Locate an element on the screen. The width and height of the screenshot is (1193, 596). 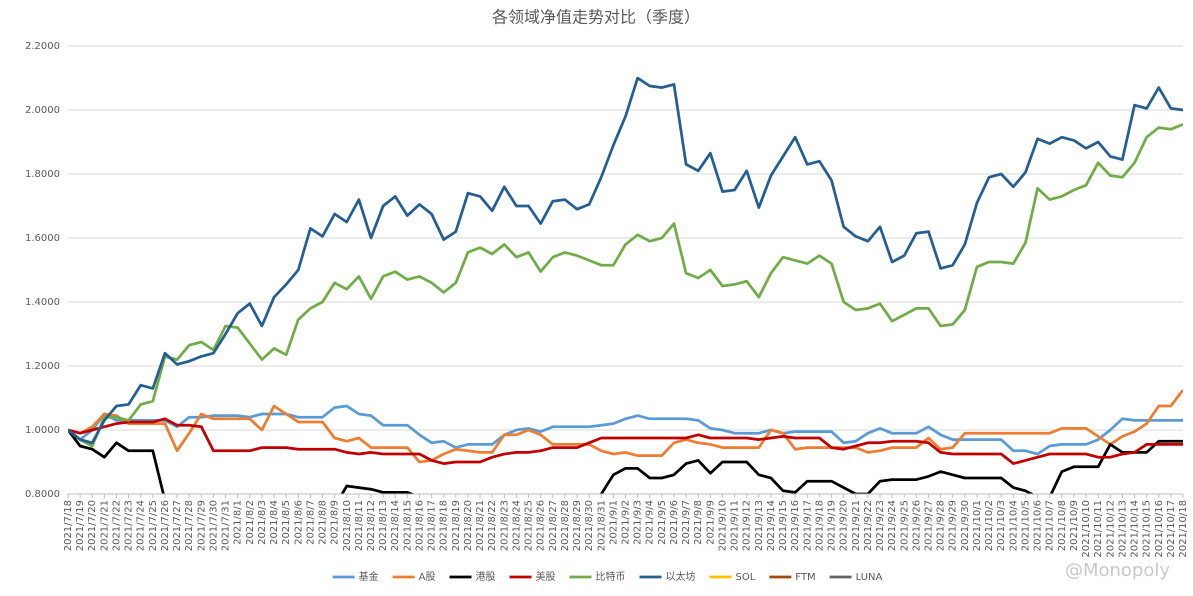
x-tick-label: 2021/9/27 is located at coordinates (928, 525).